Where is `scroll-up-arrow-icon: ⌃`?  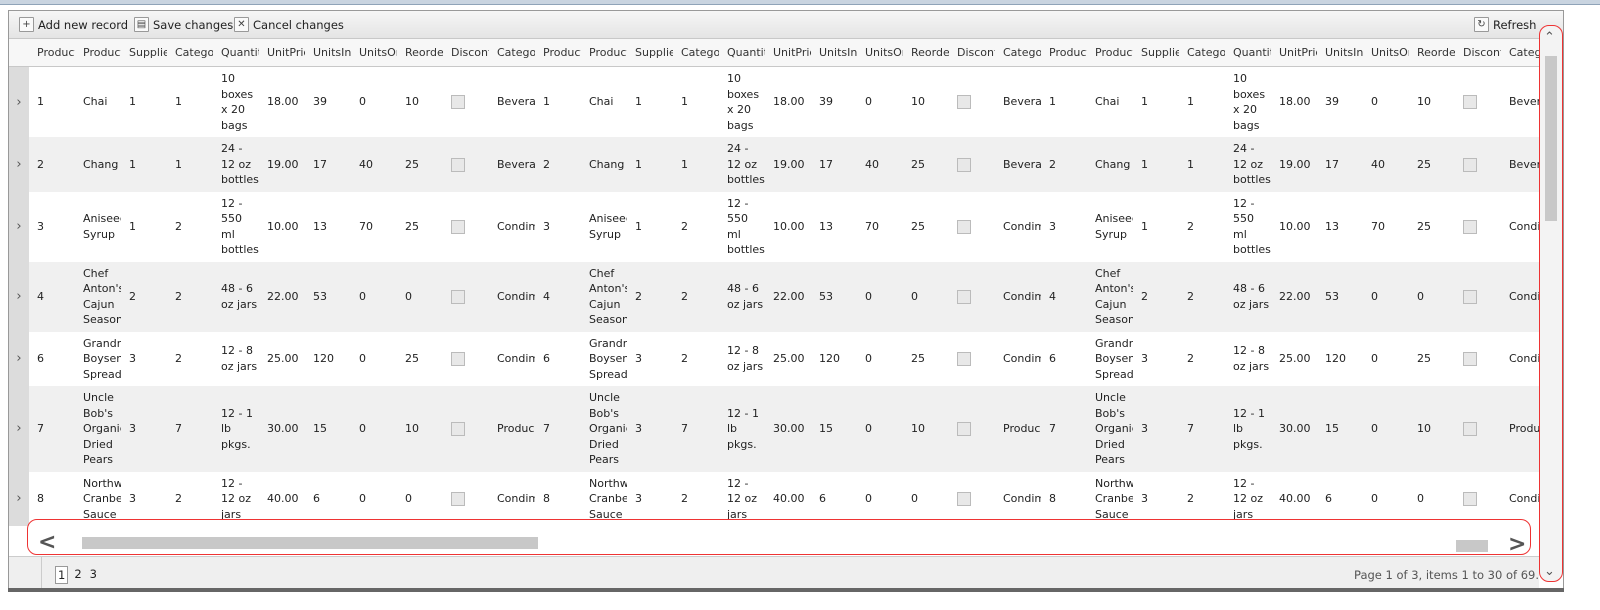 scroll-up-arrow-icon: ⌃ is located at coordinates (1549, 37).